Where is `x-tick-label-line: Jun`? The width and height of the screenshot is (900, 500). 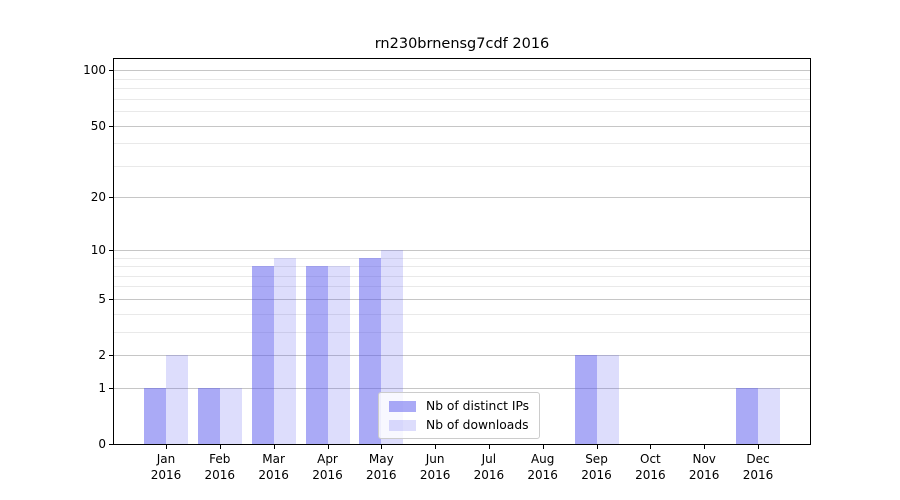
x-tick-label-line: Jun is located at coordinates (435, 459).